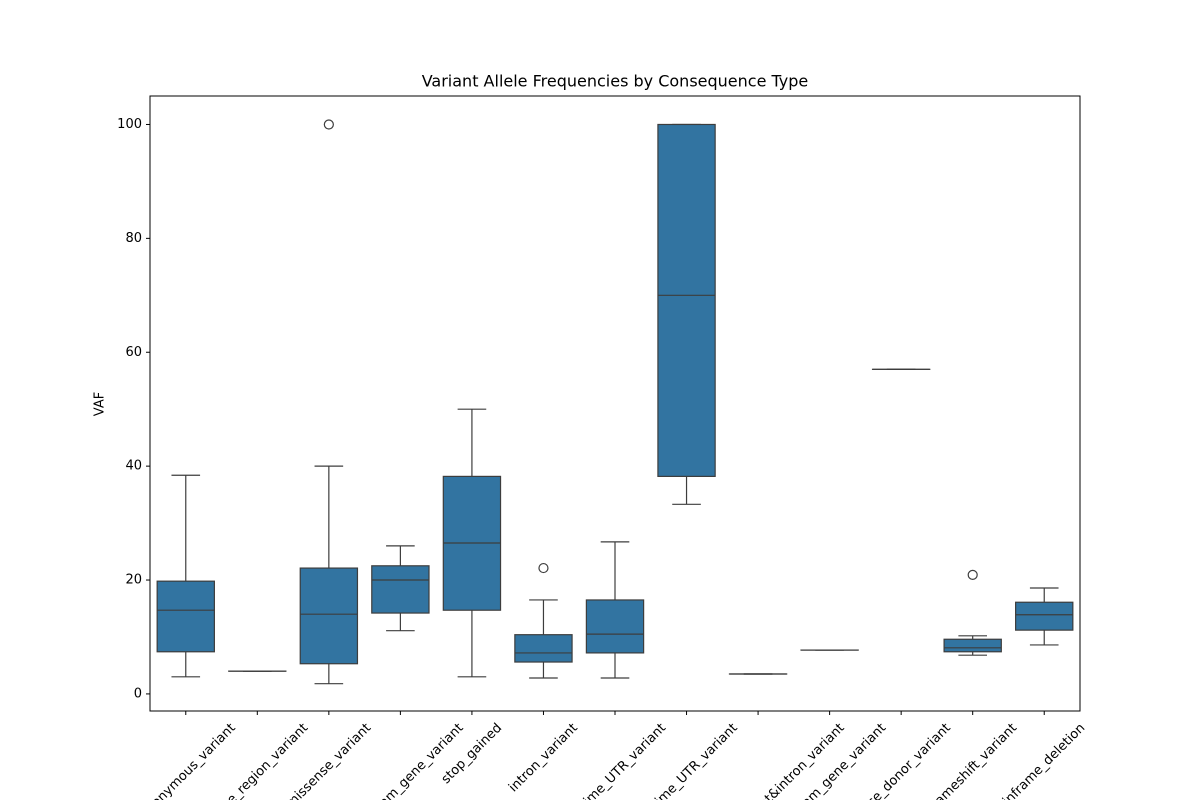  I want to click on y-tick-label: 80, so click(133, 238).